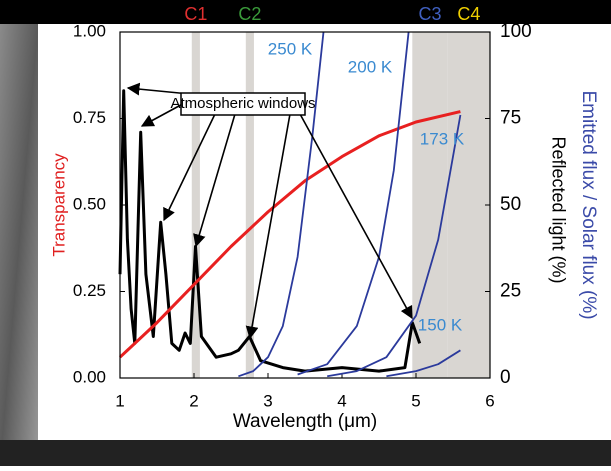 This screenshot has width=611, height=471. Describe the element at coordinates (305, 421) in the screenshot. I see `x-axis-label: Wavelength (μm)` at that location.